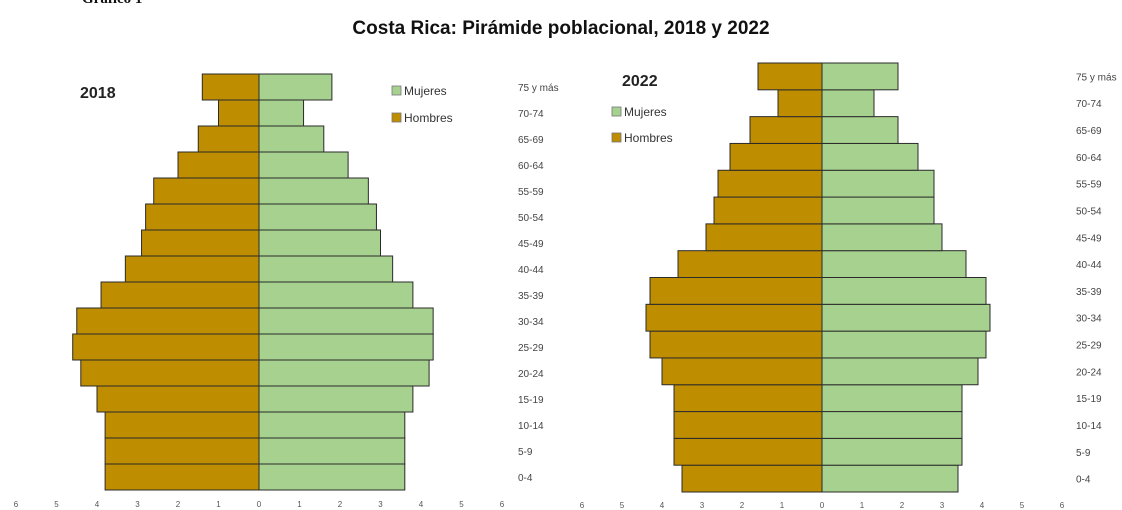  I want to click on panel-title: 2022, so click(640, 81).